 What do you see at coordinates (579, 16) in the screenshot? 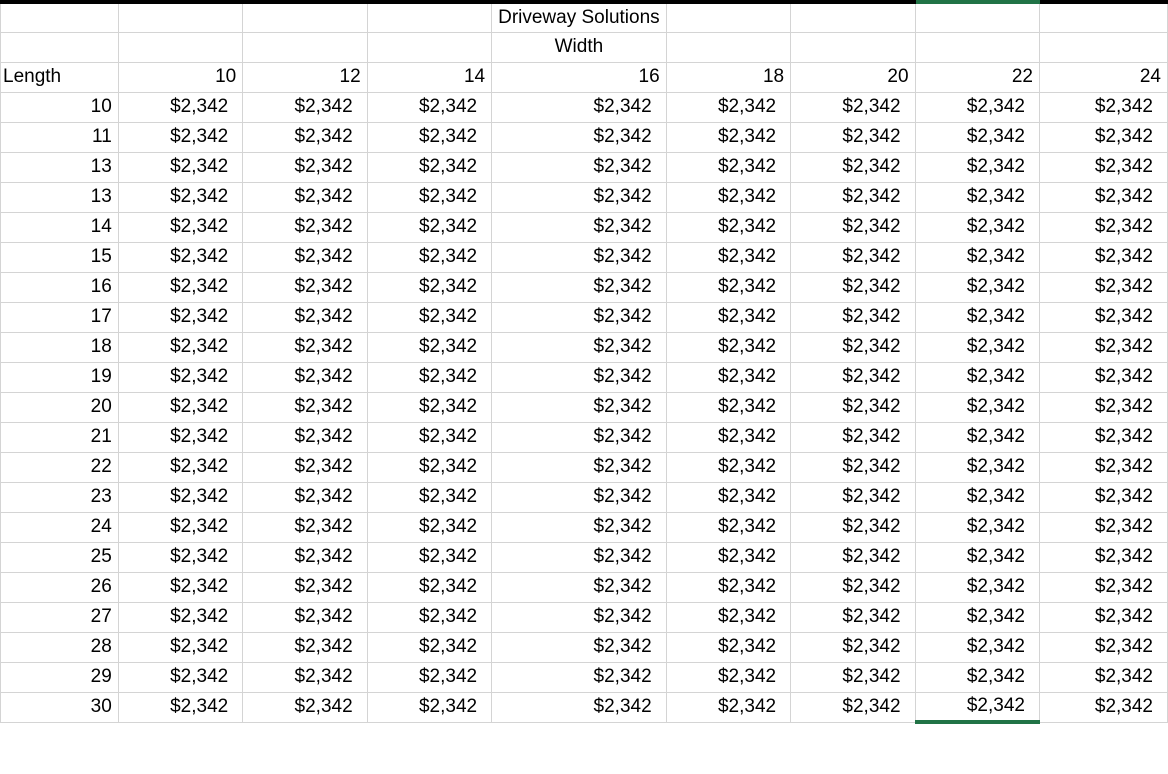
I see `sheet-title: Driveway Solutions` at bounding box center [579, 16].